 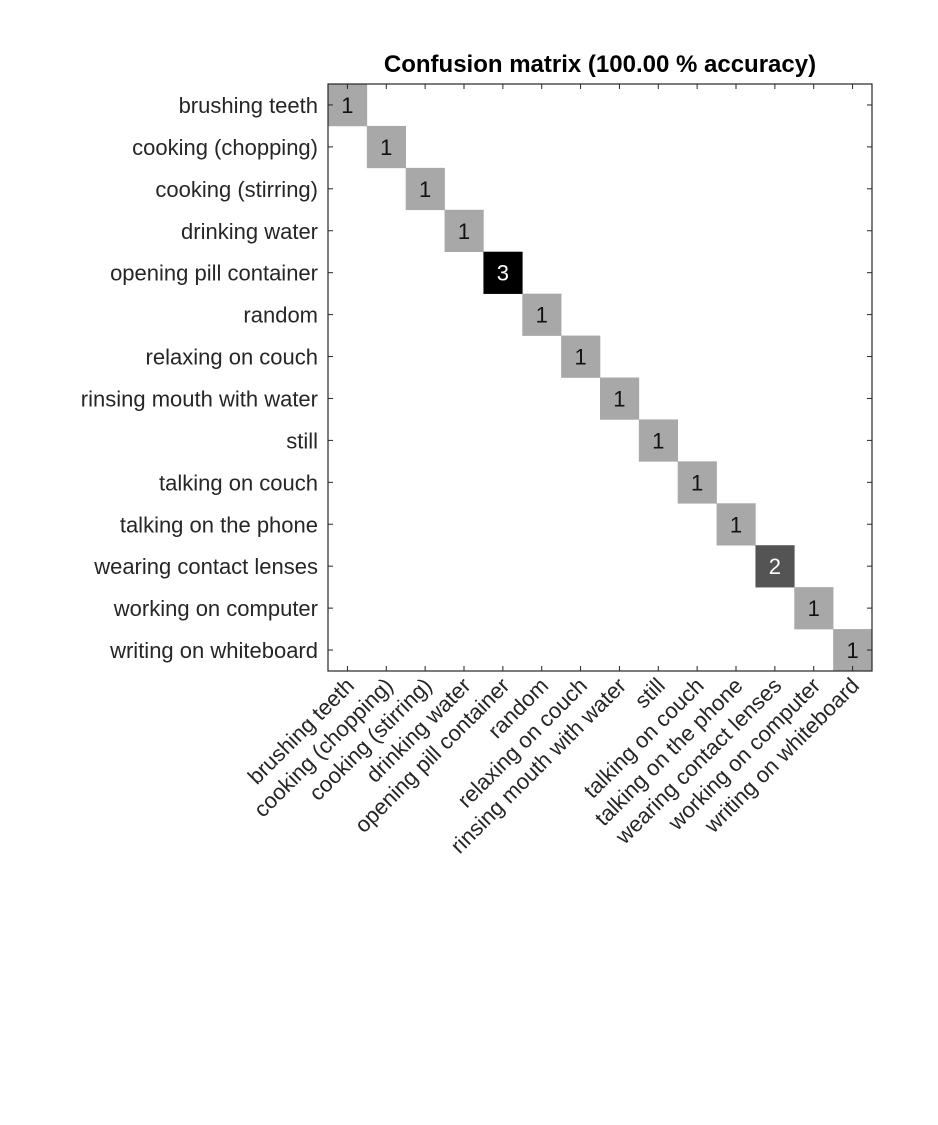 What do you see at coordinates (232, 357) in the screenshot?
I see `y-tick-label: relaxing on couch` at bounding box center [232, 357].